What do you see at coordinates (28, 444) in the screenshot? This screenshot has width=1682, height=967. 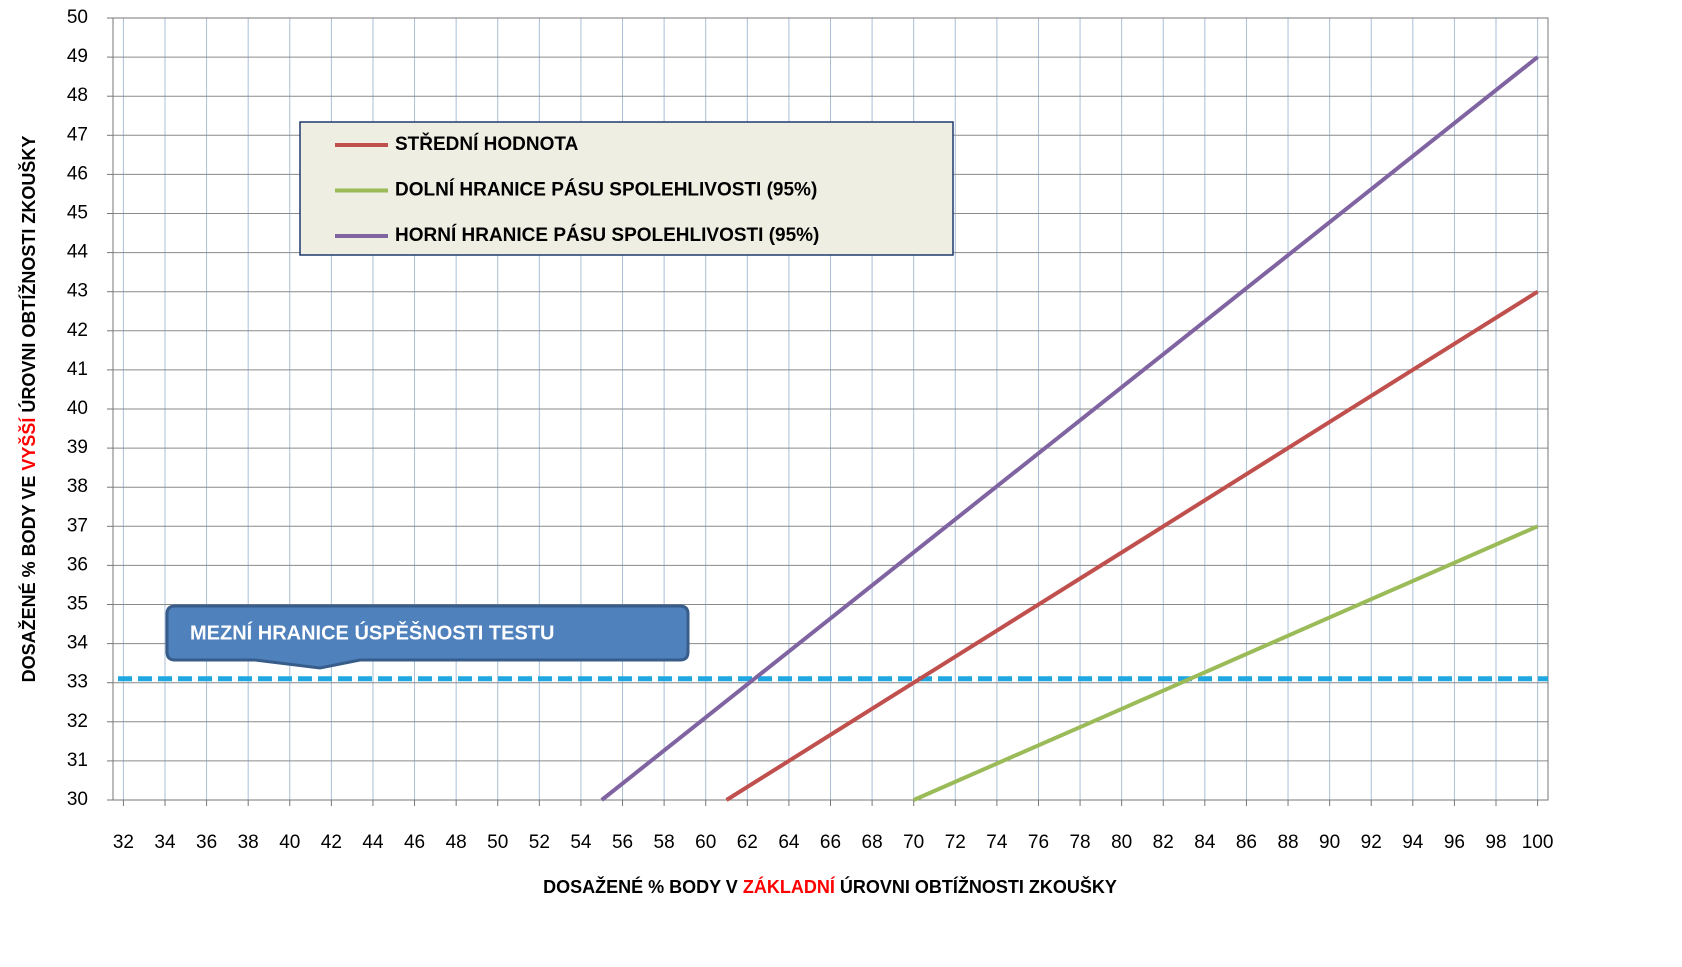 I see `y-axis-label-highlight: VYŠŠÍ` at bounding box center [28, 444].